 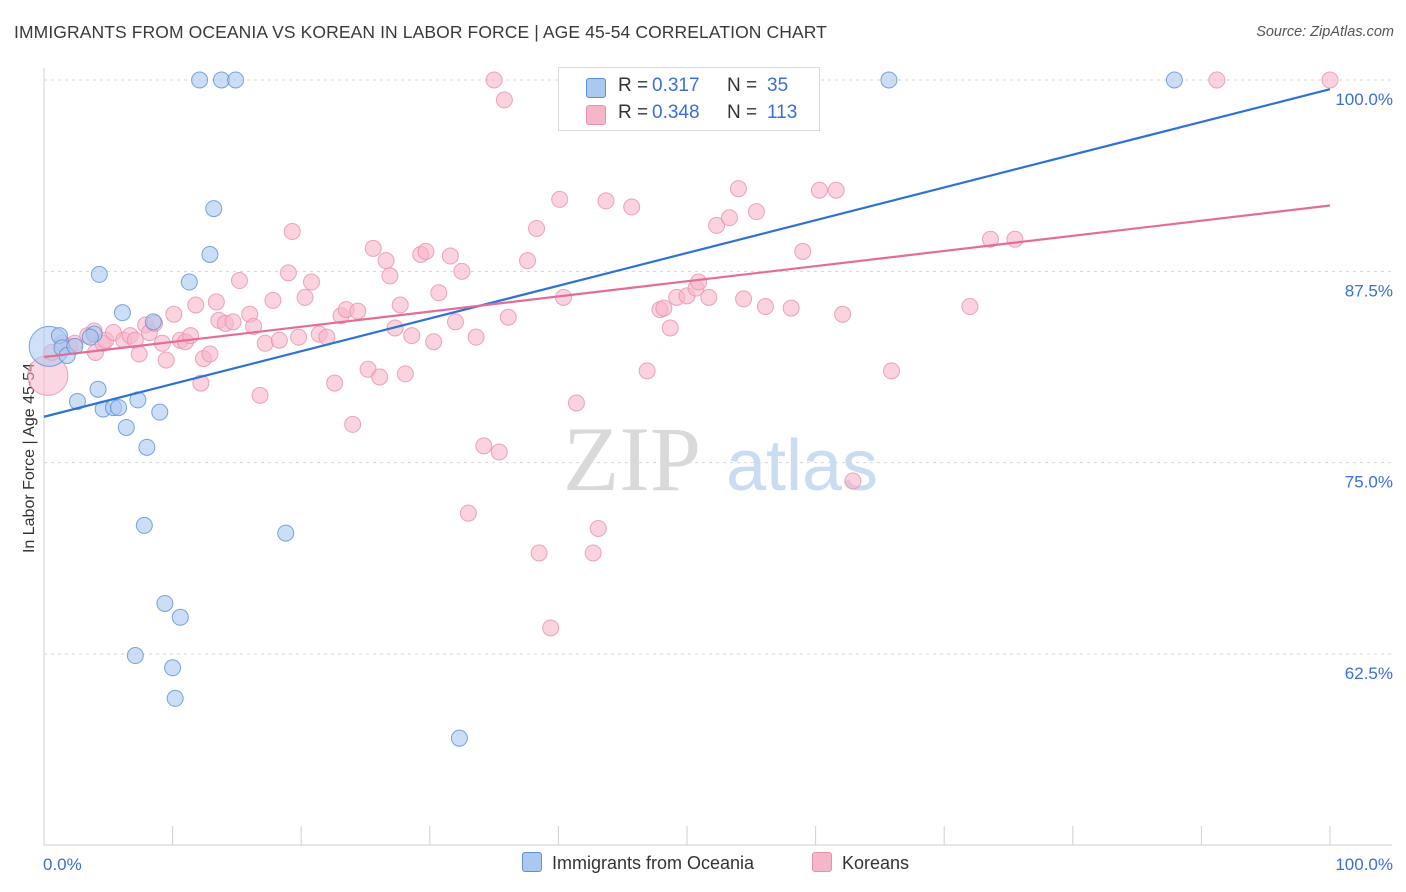 I want to click on legend-r-value: 0.317, so click(x=676, y=85).